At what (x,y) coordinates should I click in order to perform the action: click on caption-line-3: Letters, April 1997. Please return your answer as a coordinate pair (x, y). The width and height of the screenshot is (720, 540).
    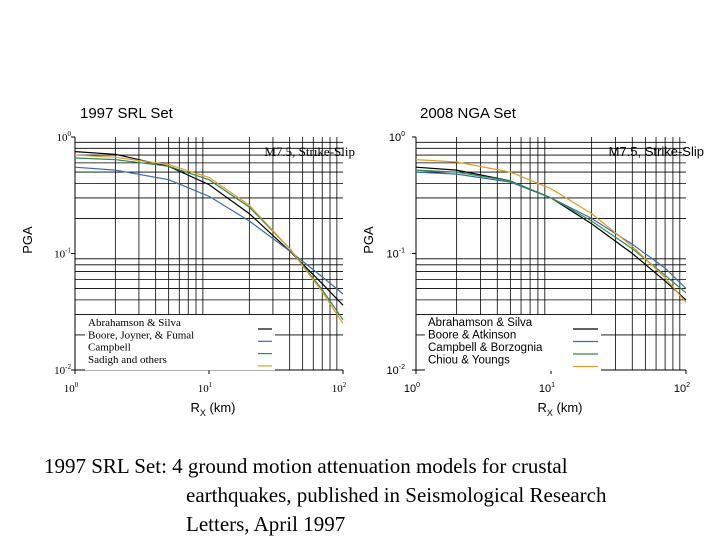
    Looking at the image, I should click on (266, 524).